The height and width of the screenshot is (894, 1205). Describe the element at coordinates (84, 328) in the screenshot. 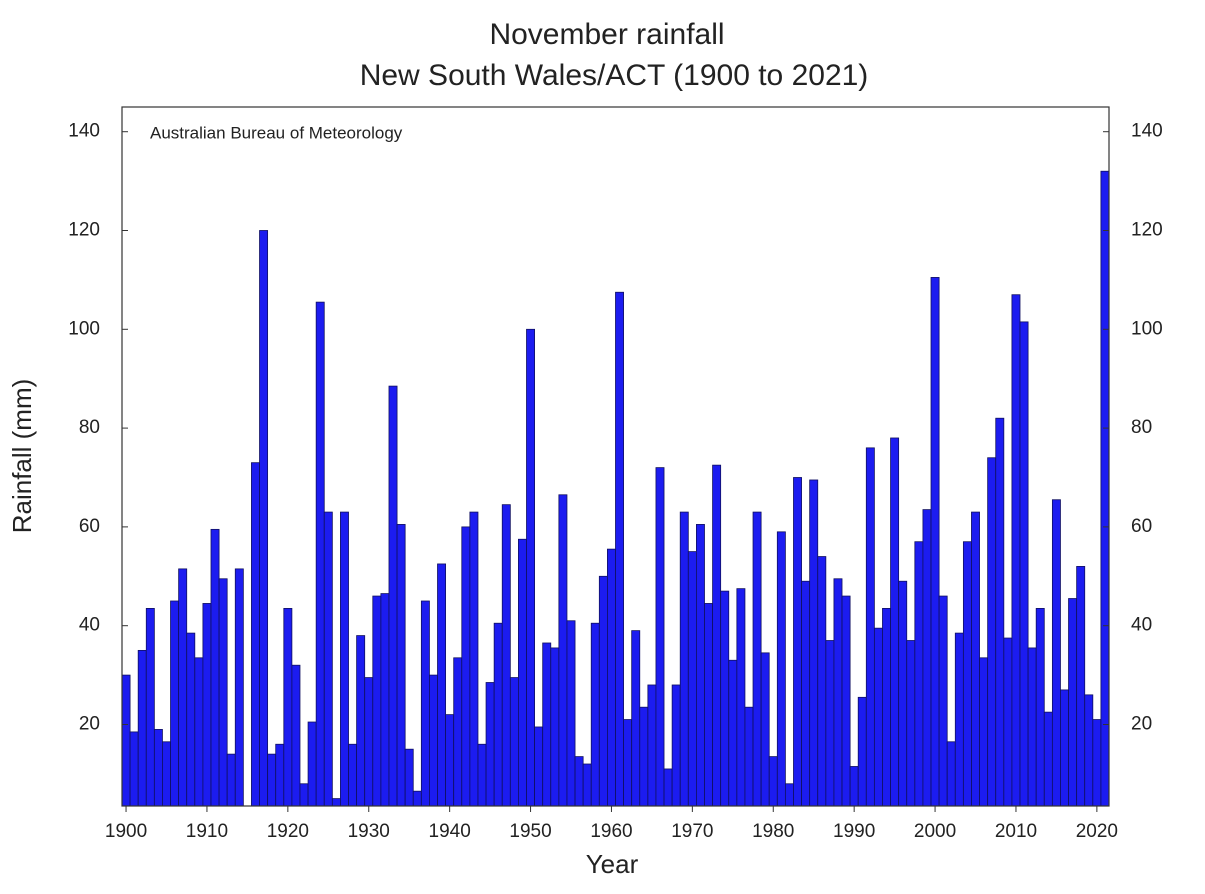

I see `y-tick-label: 100` at that location.